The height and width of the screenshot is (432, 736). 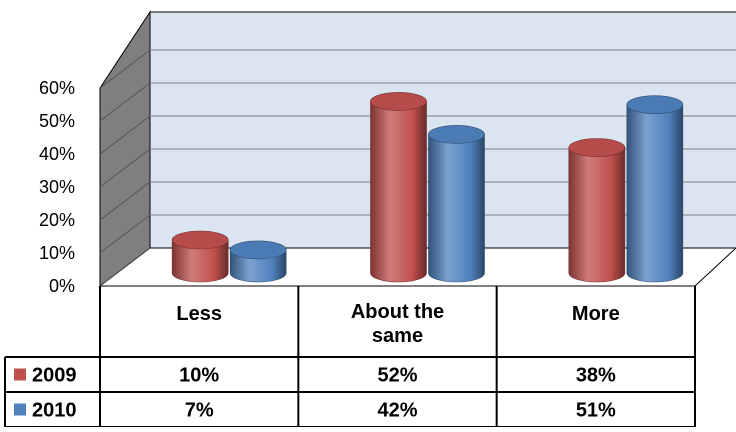 I want to click on series-label-2009: 2009, so click(x=54, y=376).